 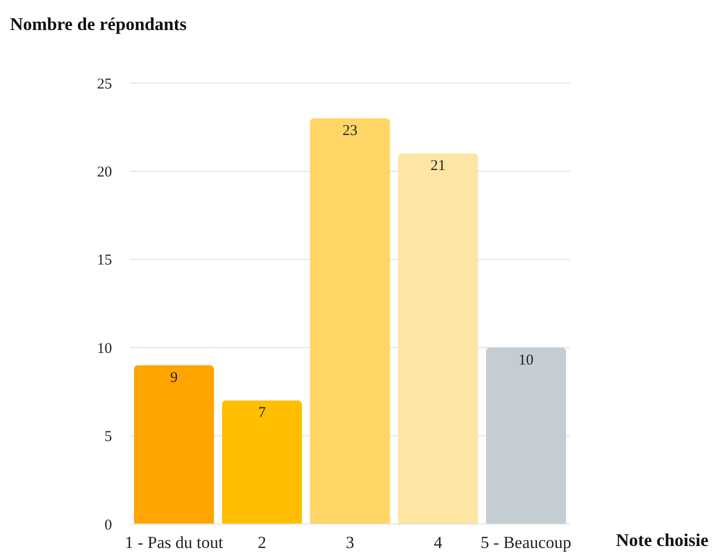 What do you see at coordinates (104, 348) in the screenshot?
I see `y-tick-label: 10` at bounding box center [104, 348].